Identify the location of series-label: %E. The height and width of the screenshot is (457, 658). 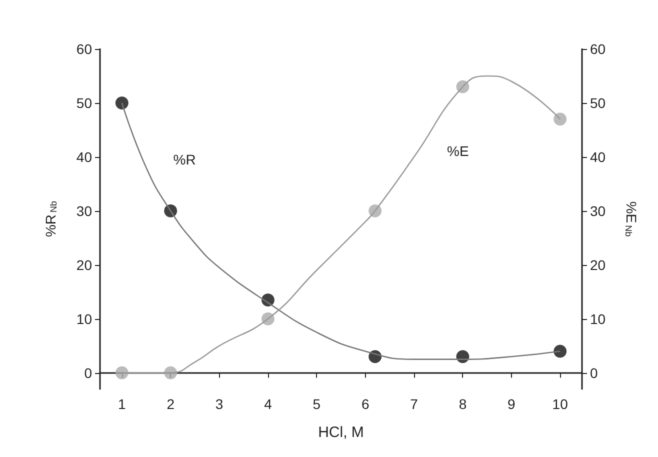
(458, 150).